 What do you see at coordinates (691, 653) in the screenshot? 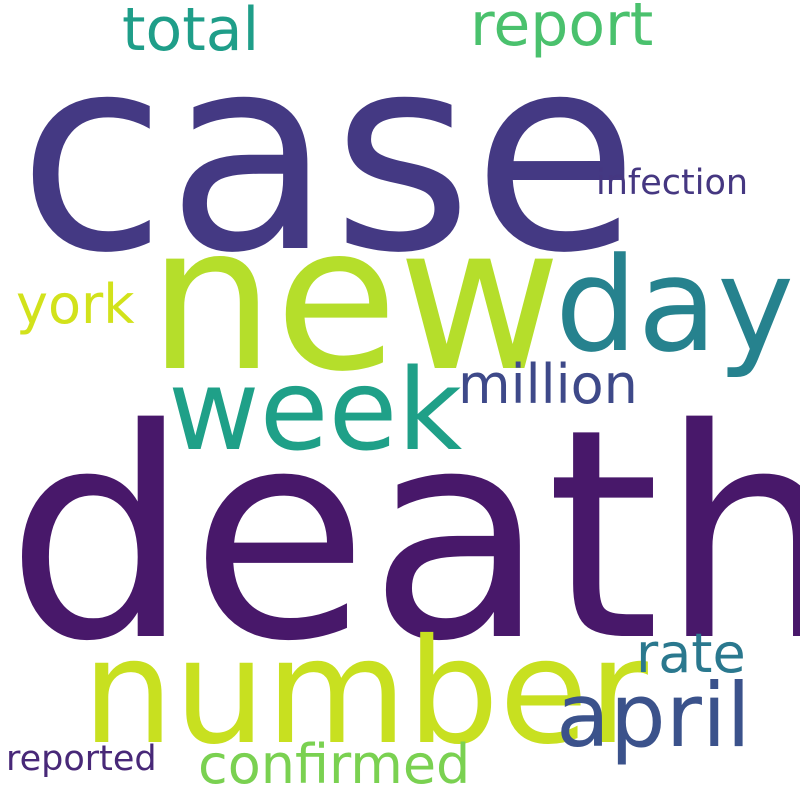
I see `word-rate: rate` at bounding box center [691, 653].